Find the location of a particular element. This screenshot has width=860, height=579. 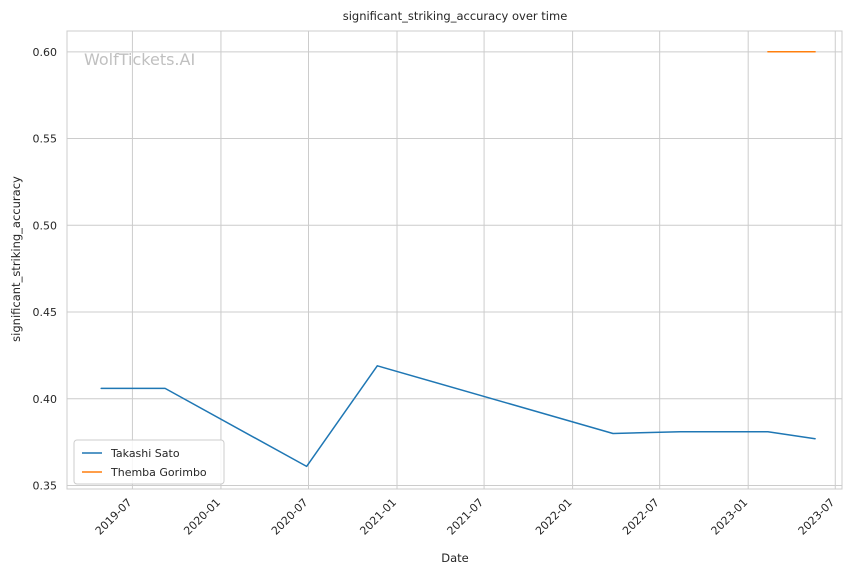

x-tick-label: 2020-07 is located at coordinates (290, 517).